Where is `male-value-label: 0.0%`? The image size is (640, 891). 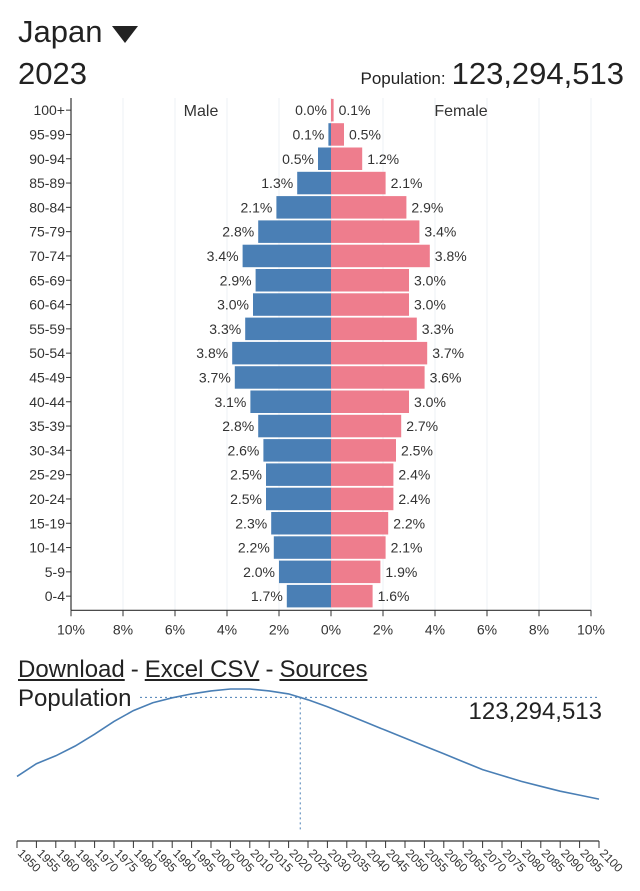
male-value-label: 0.0% is located at coordinates (311, 110).